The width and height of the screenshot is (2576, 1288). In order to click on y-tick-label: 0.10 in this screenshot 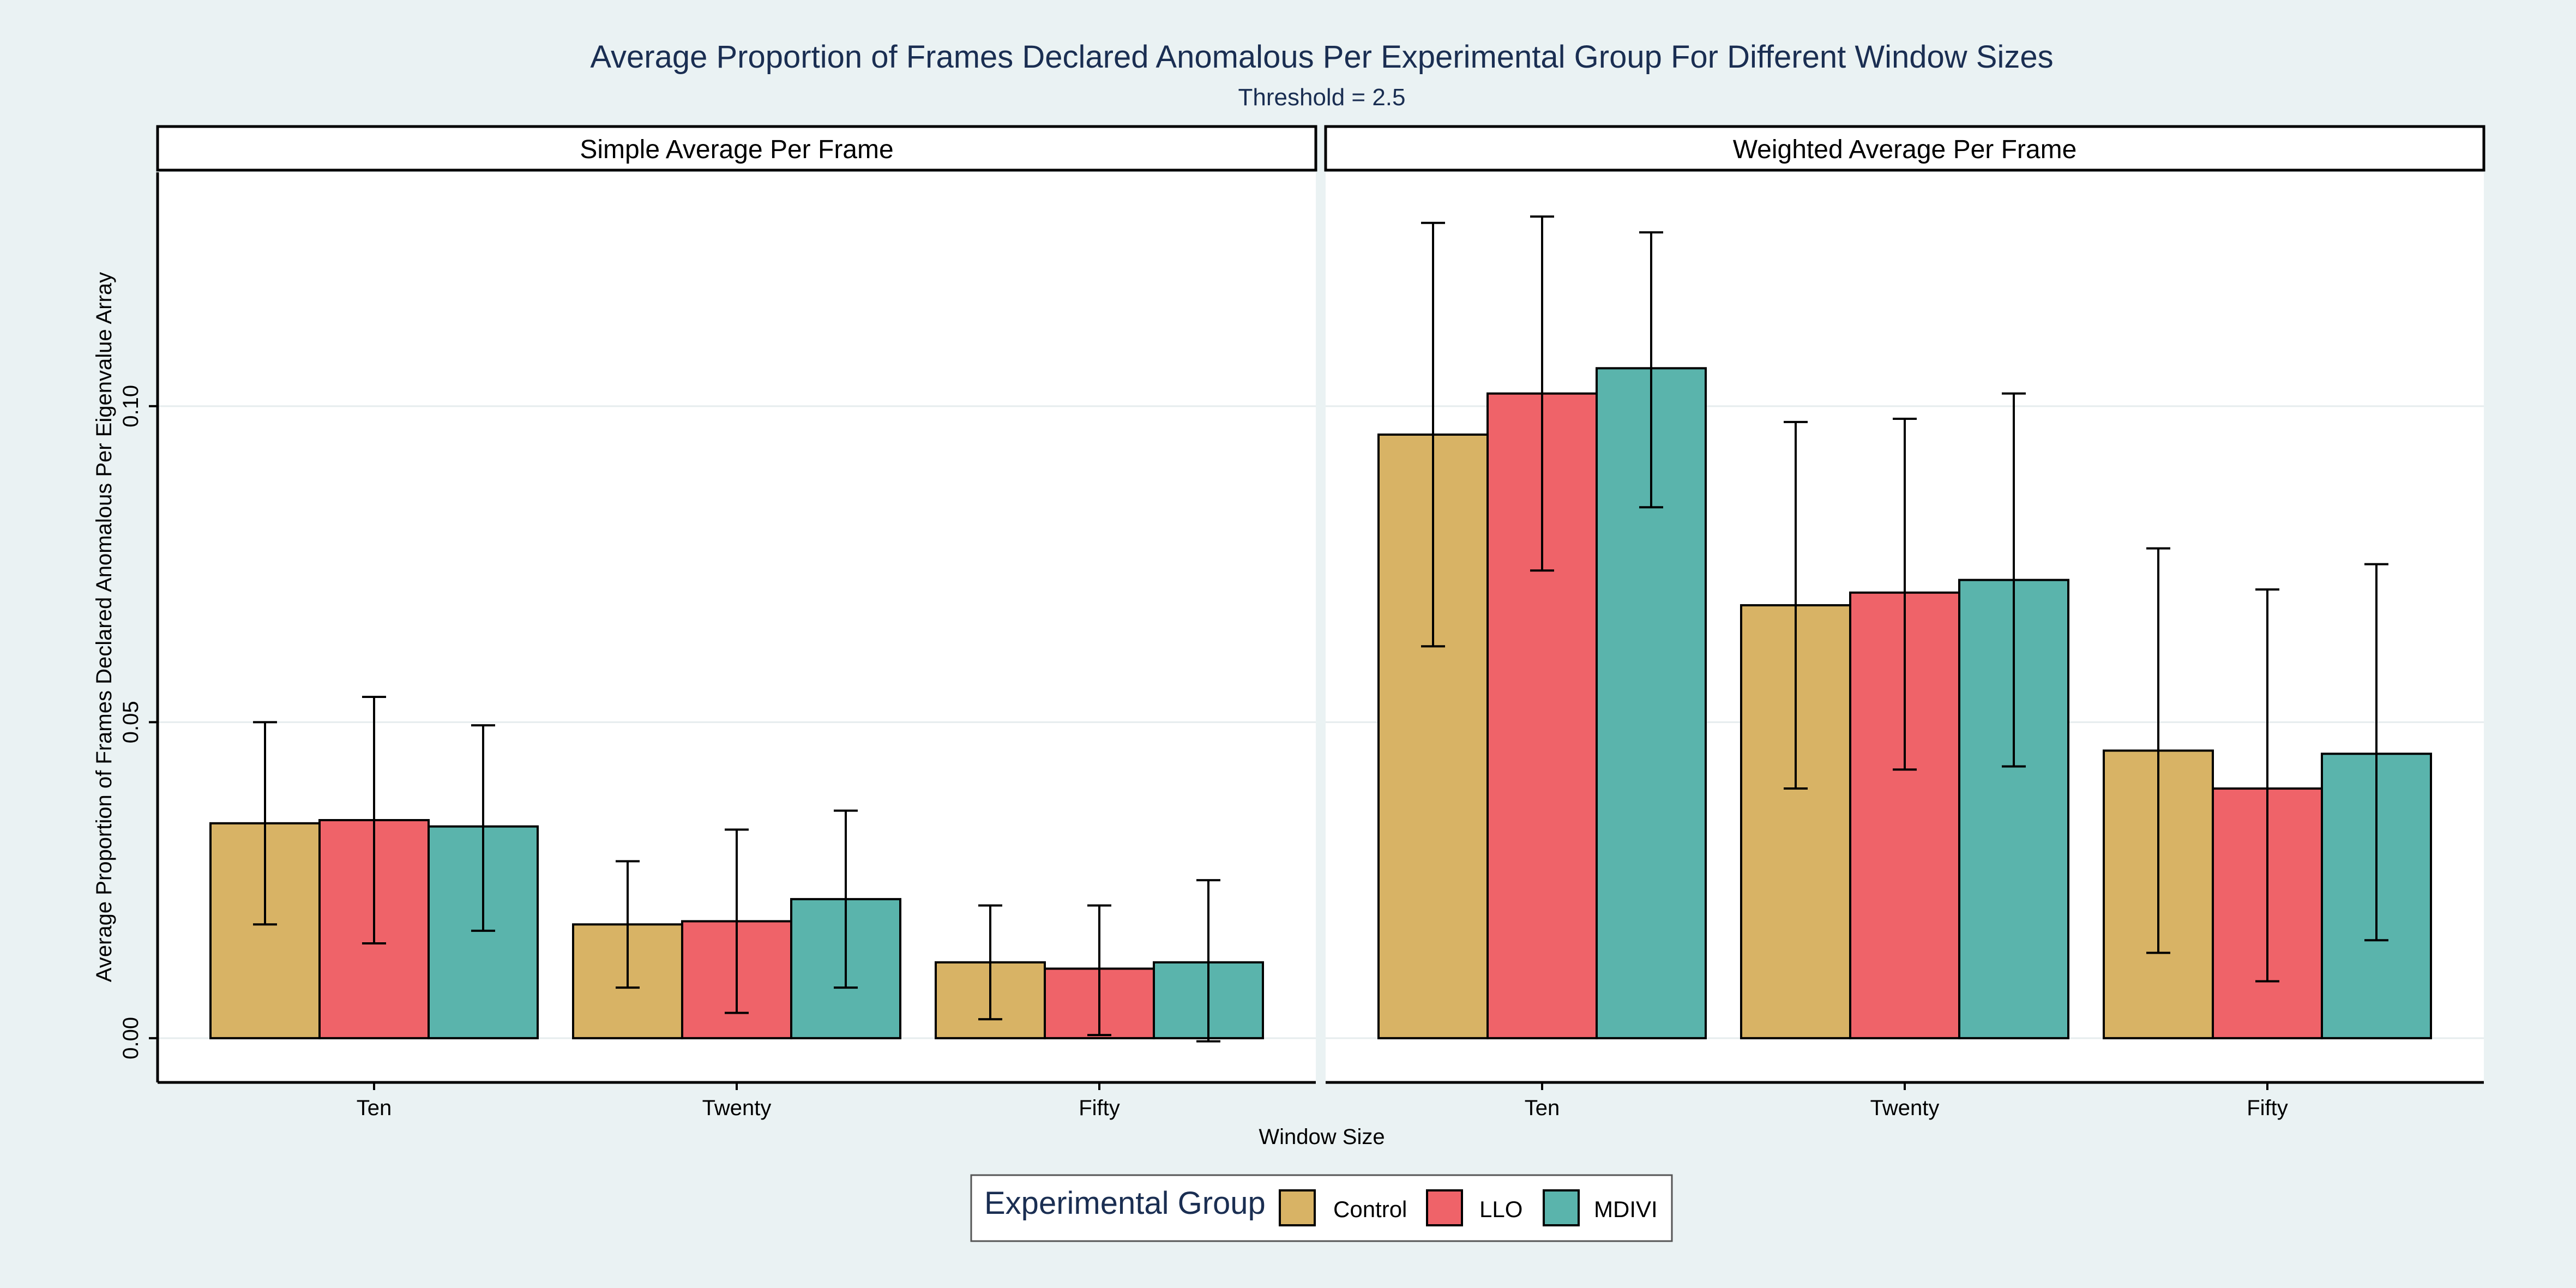, I will do `click(131, 406)`.